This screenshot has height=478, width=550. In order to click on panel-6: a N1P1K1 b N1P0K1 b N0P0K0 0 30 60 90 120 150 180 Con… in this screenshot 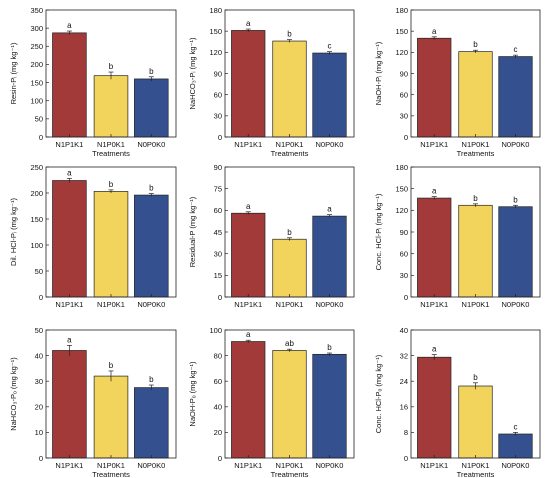, I will do `click(457, 236)`.